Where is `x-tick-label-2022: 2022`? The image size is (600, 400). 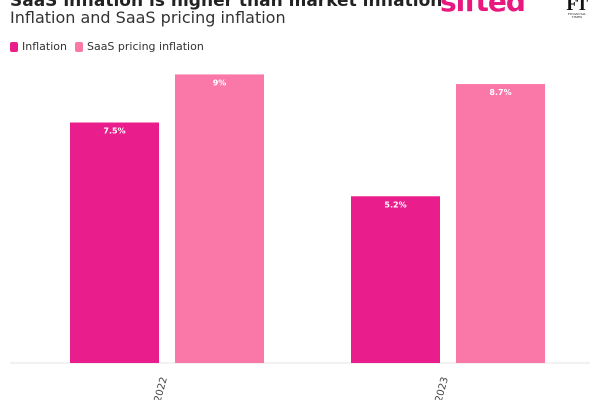
x-tick-label-2022: 2022 is located at coordinates (161, 388).